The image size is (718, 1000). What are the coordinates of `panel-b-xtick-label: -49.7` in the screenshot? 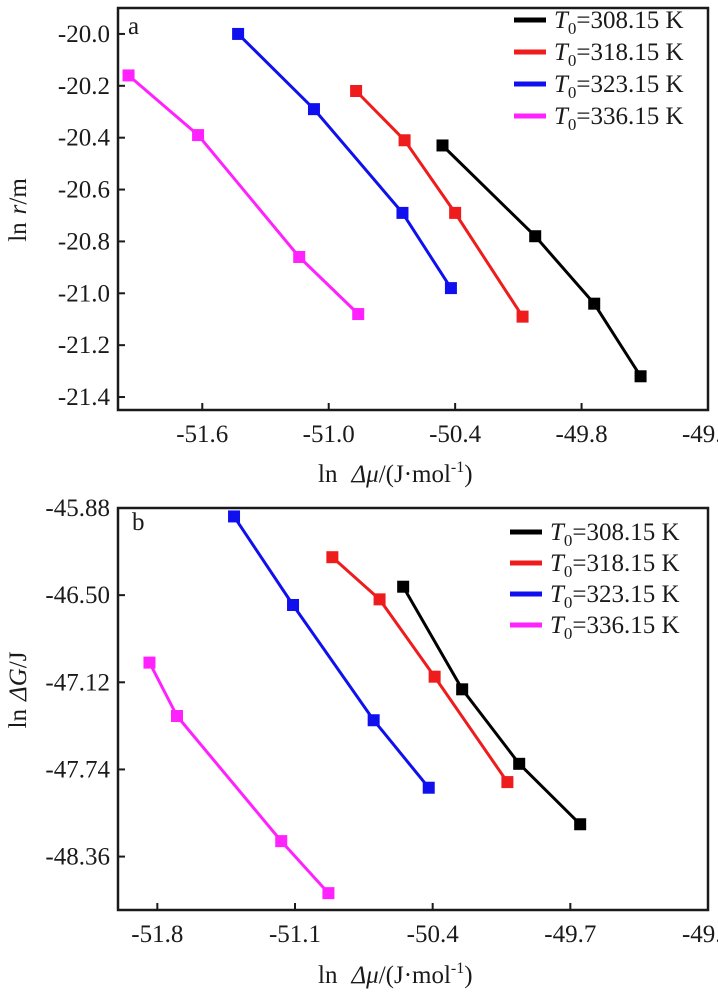 It's located at (570, 934).